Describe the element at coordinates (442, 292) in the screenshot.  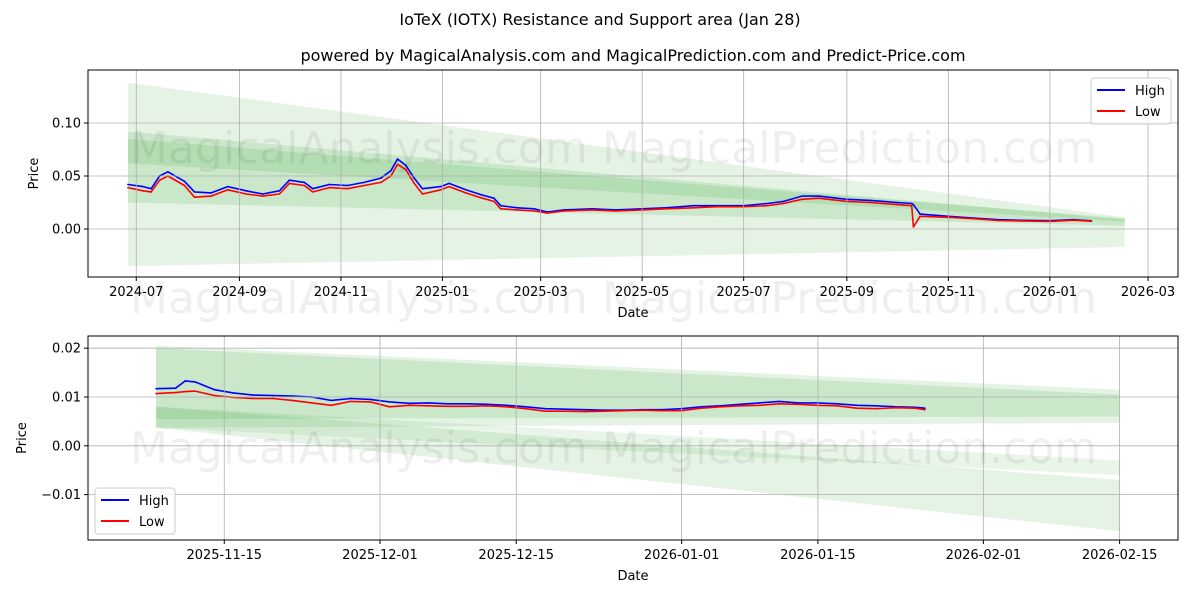
I see `x-tick-label: 2025-01` at that location.